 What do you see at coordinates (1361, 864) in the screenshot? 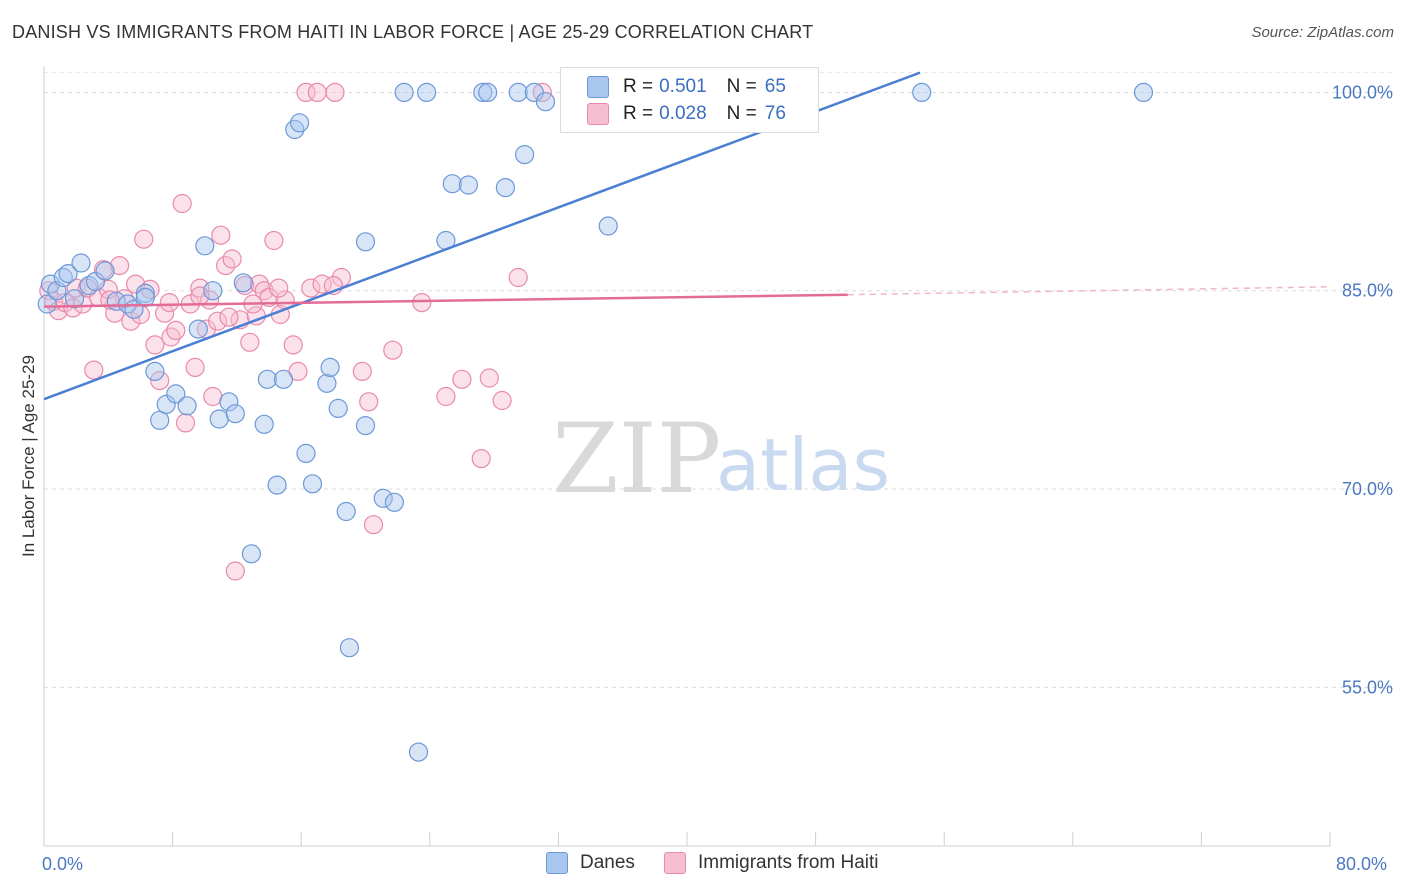
I see `x-tick-label-max: 80.0%` at bounding box center [1361, 864].